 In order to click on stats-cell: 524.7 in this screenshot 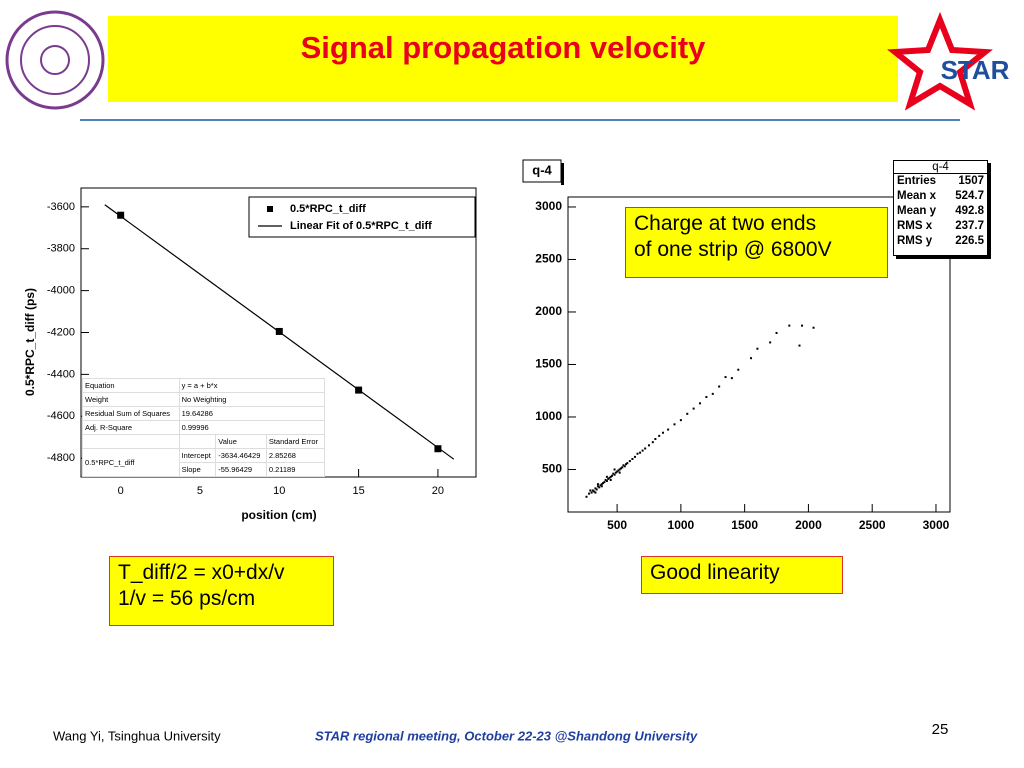, I will do `click(969, 196)`.